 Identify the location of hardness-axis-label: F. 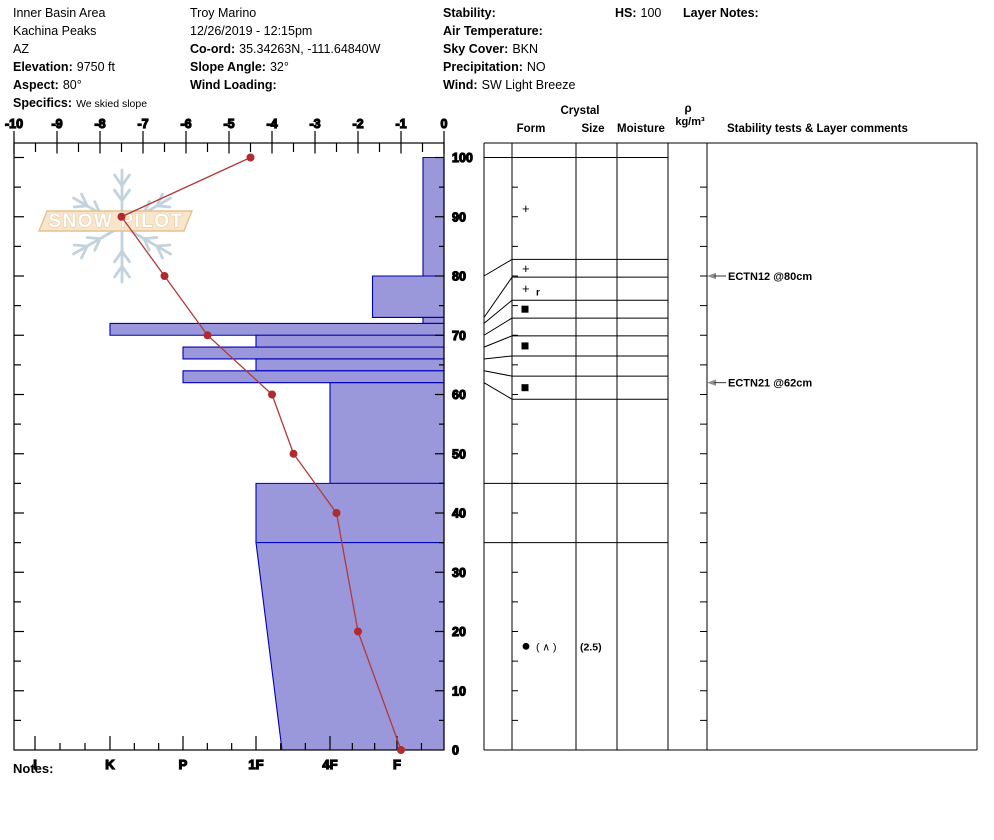
(397, 764).